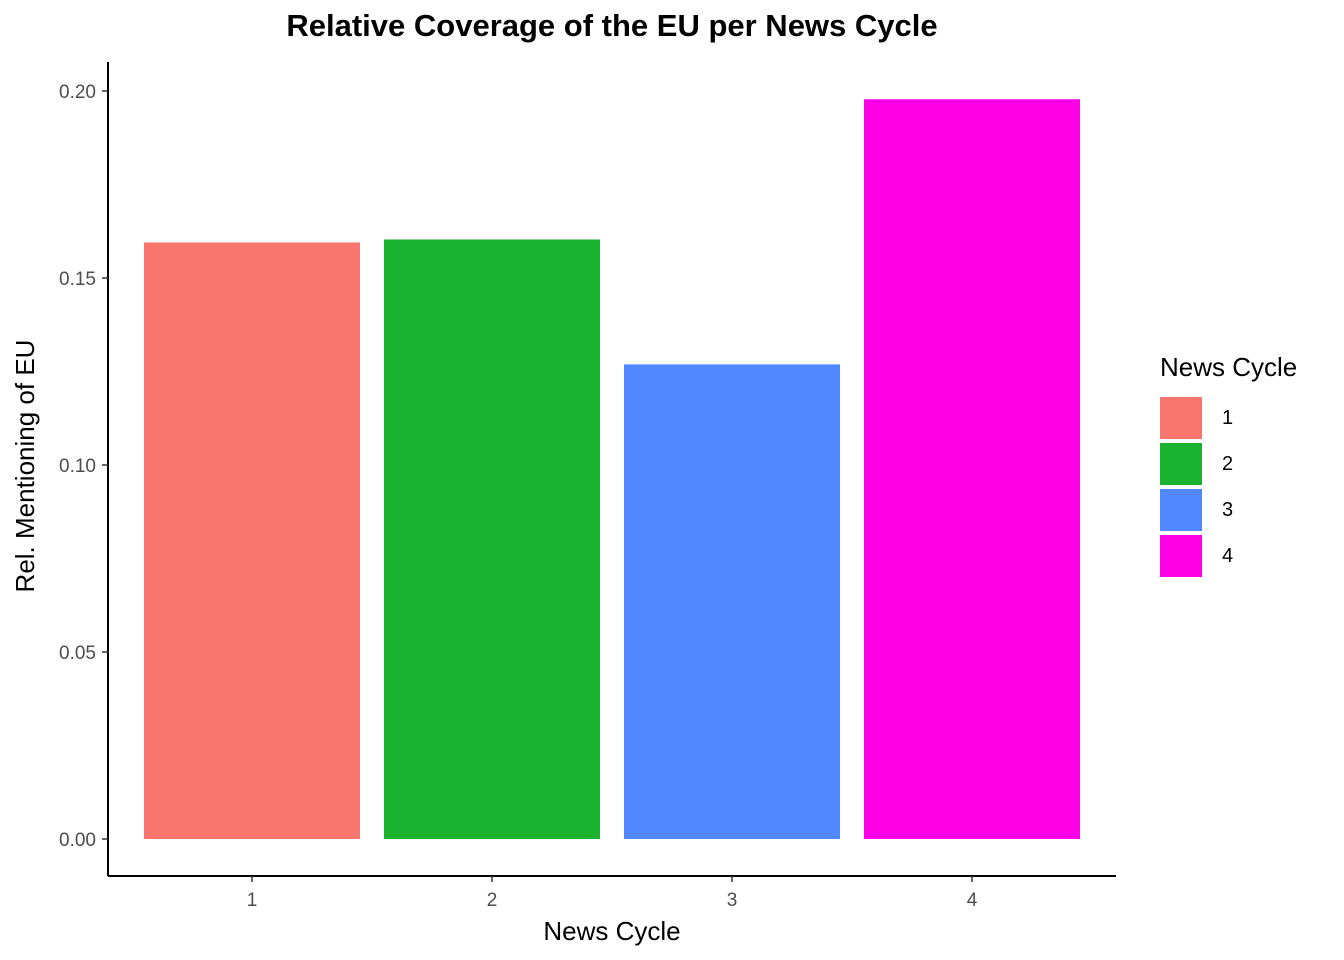  I want to click on legend-item-2: 2, so click(1228, 464).